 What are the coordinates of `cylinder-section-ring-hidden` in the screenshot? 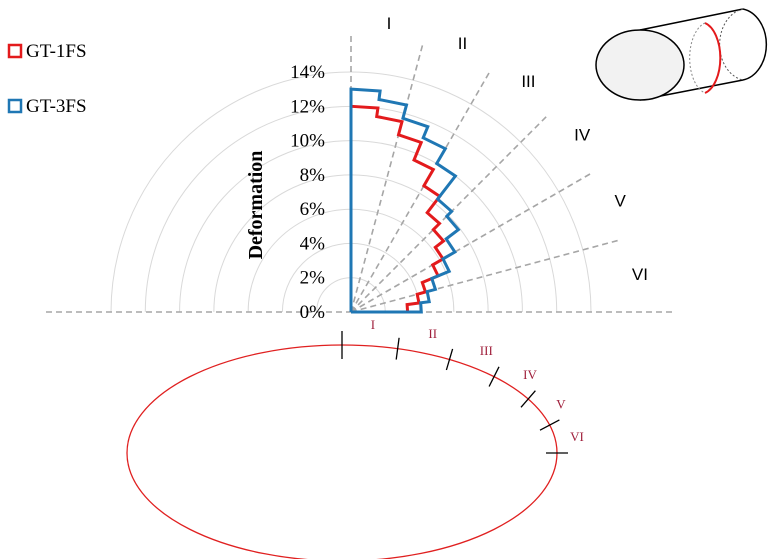 It's located at (697, 58).